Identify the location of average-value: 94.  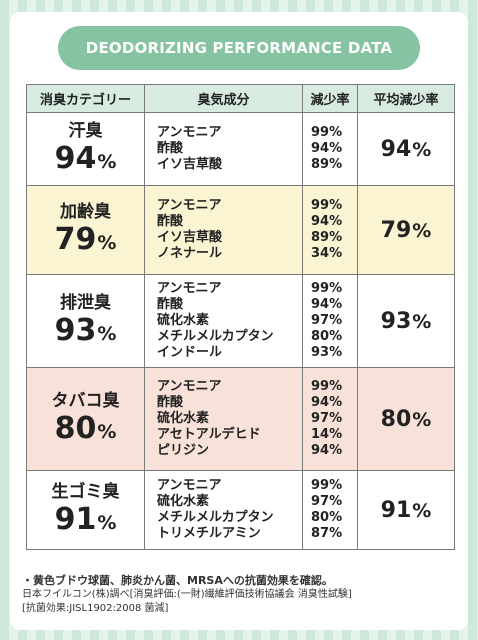
(396, 149).